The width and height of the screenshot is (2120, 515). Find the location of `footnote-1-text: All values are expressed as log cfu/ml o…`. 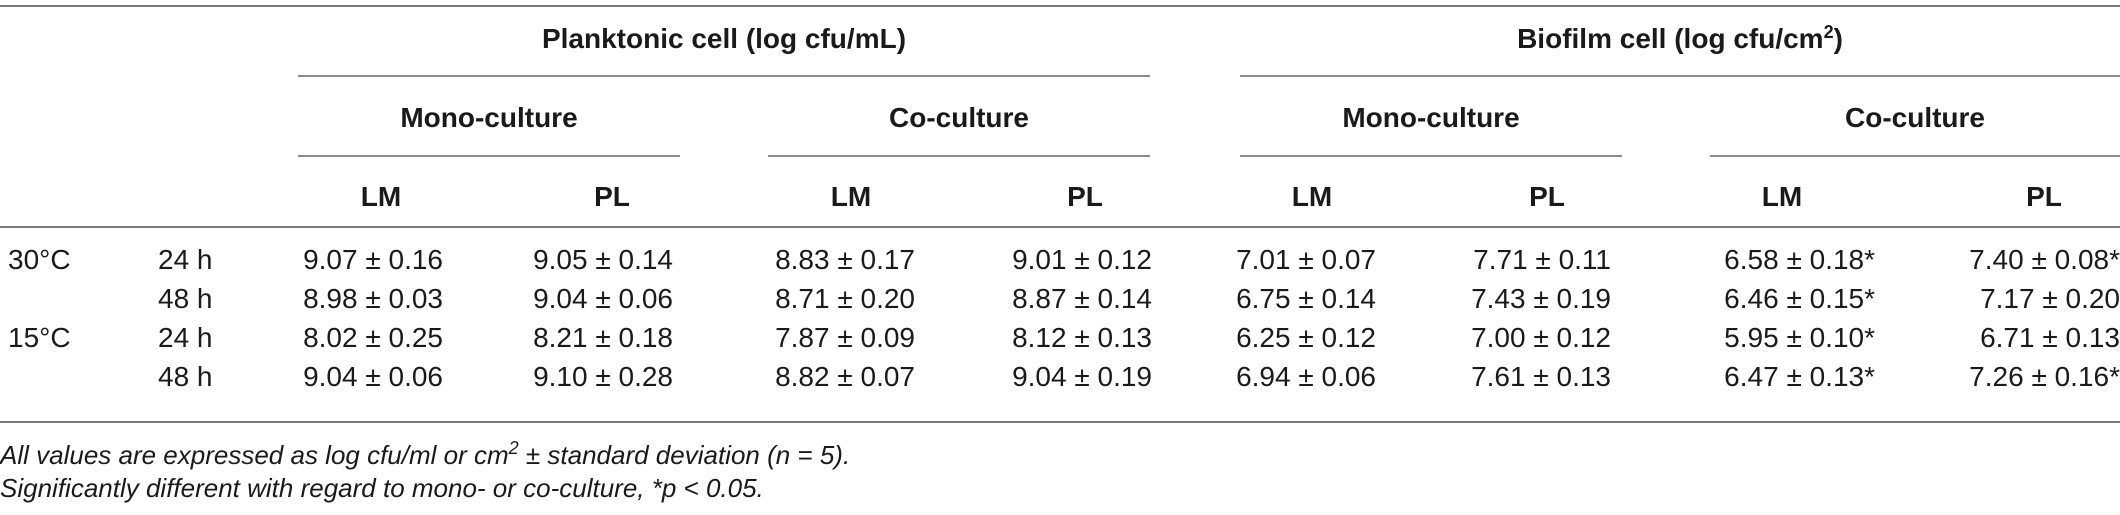

footnote-1-text: All values are expressed as log cfu/ml o… is located at coordinates (254, 455).